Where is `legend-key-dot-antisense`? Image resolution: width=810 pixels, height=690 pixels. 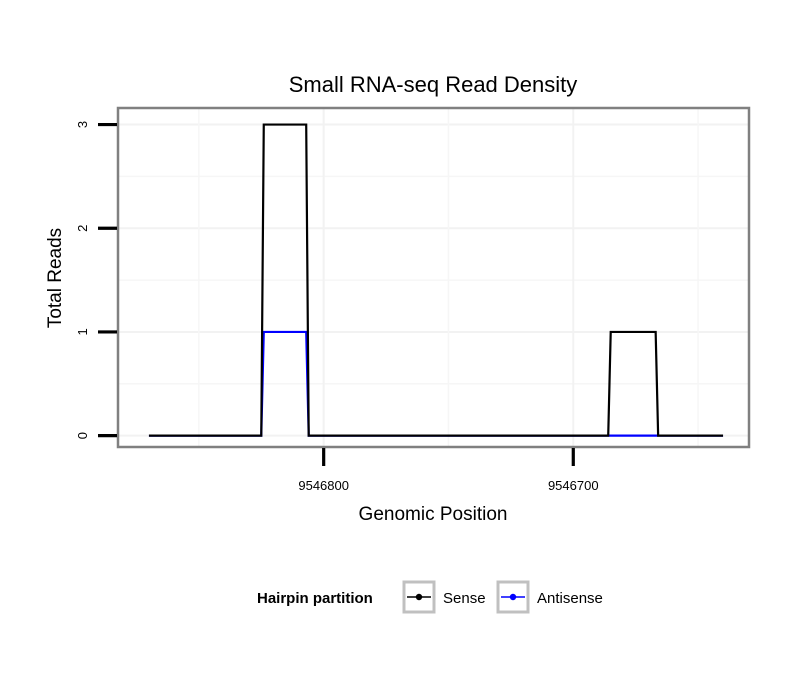 legend-key-dot-antisense is located at coordinates (513, 597).